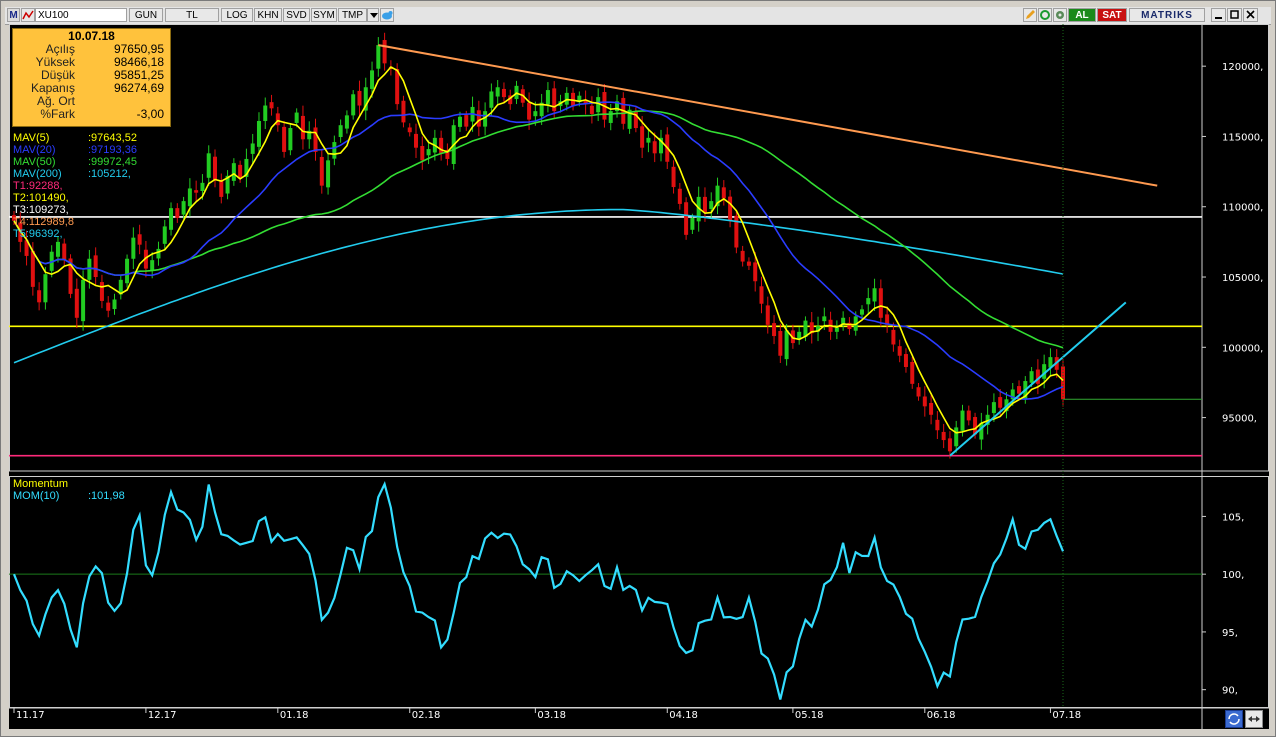  I want to click on sym-button: SYM, so click(324, 15).